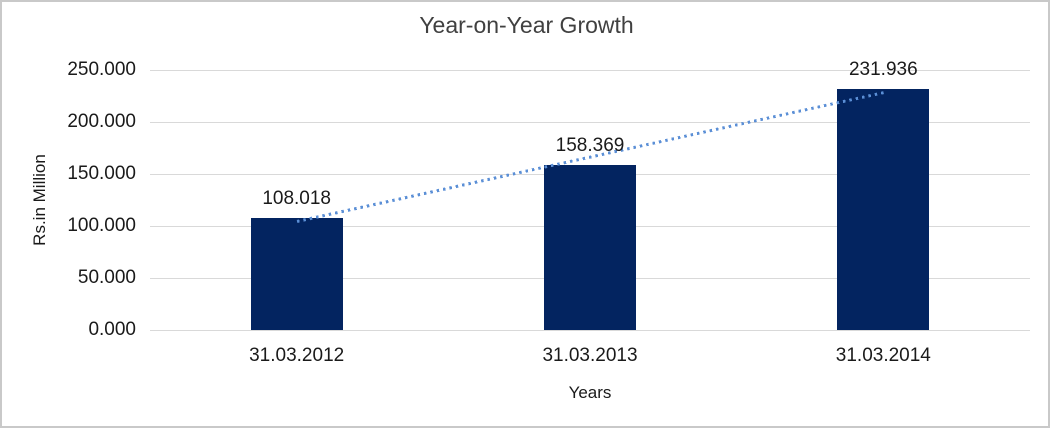 The height and width of the screenshot is (432, 1053). What do you see at coordinates (101, 173) in the screenshot?
I see `y-tick-label: 150.000` at bounding box center [101, 173].